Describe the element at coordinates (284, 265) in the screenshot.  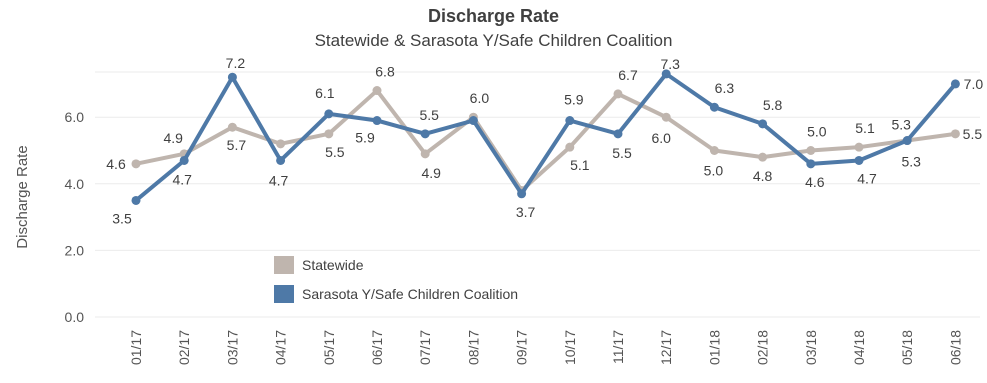
I see `legend-swatch-statewide` at that location.